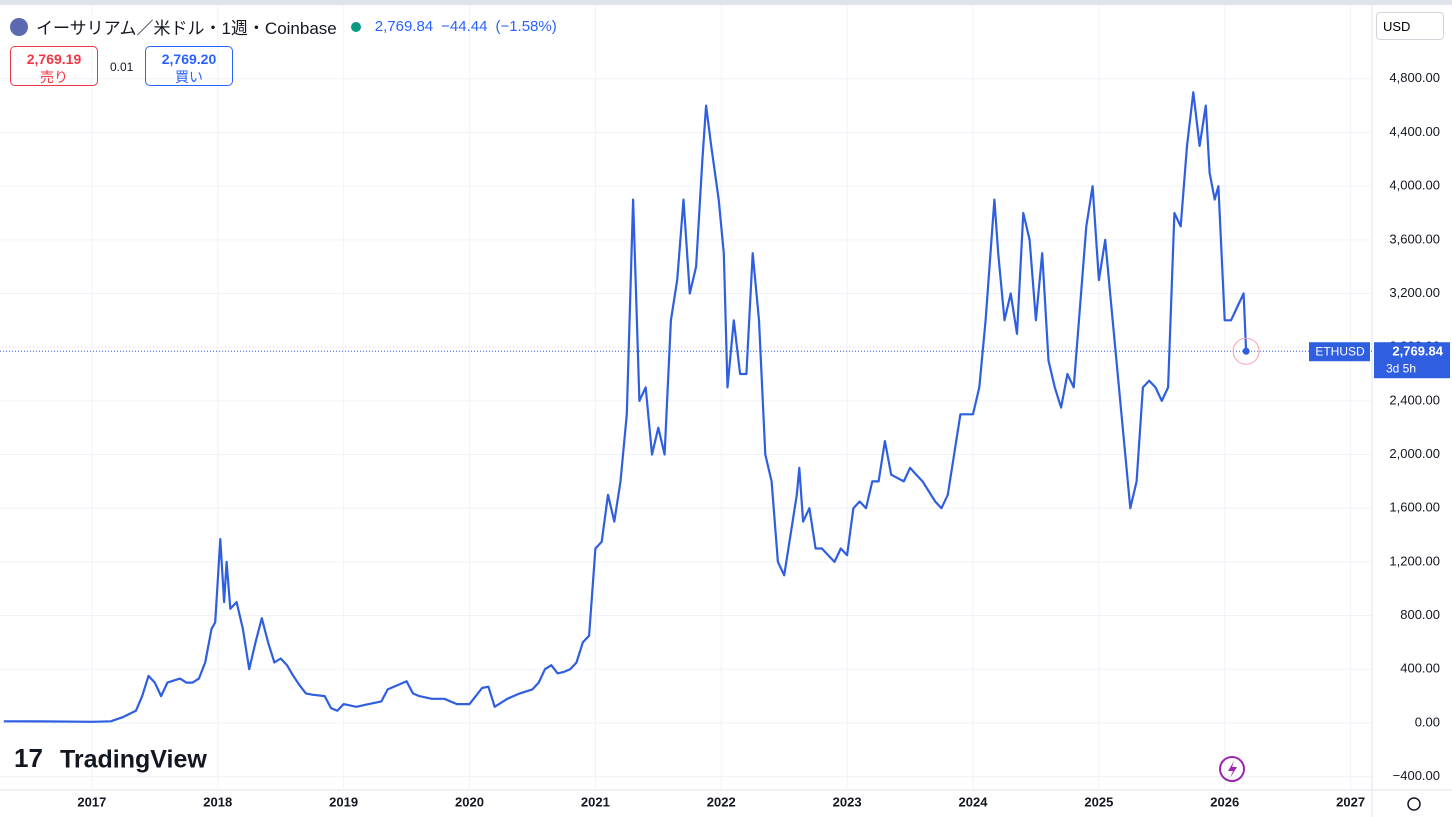  What do you see at coordinates (847, 801) in the screenshot?
I see `x-tick-label: 2023` at bounding box center [847, 801].